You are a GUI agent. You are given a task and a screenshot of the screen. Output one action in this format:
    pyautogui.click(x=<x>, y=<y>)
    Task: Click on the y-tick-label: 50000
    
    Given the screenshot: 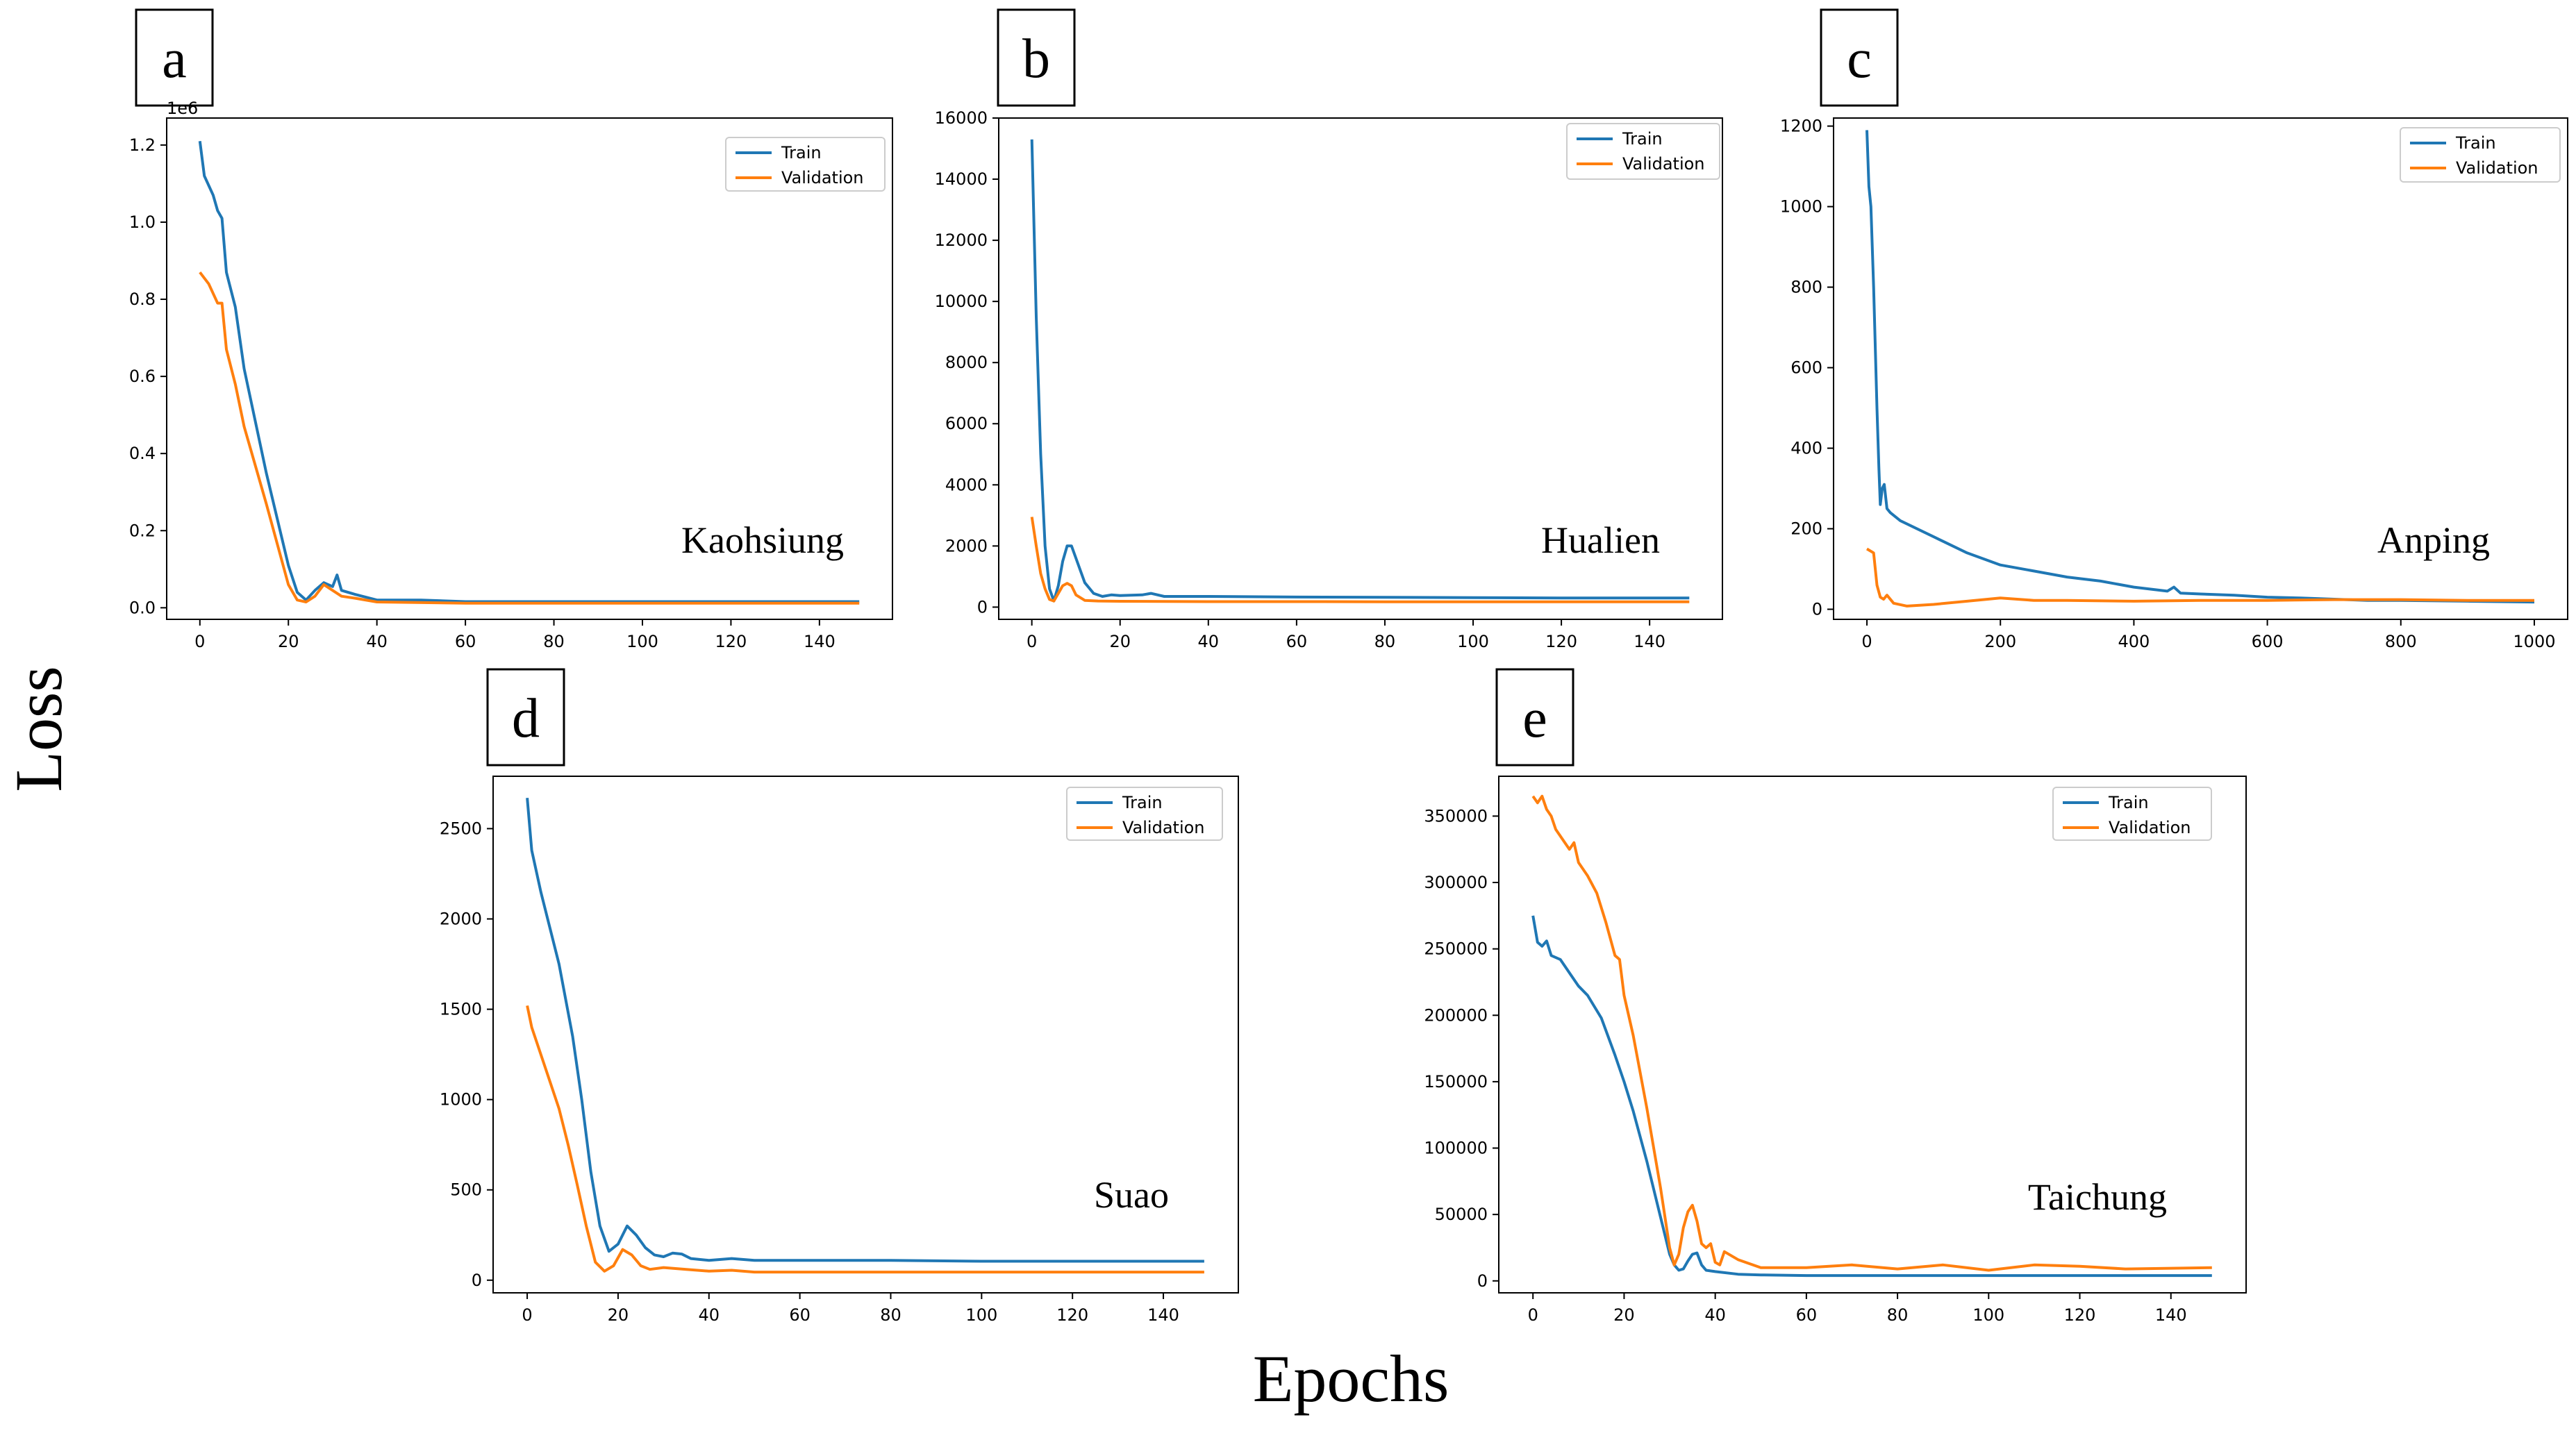 What is the action you would take?
    pyautogui.click(x=1461, y=1214)
    